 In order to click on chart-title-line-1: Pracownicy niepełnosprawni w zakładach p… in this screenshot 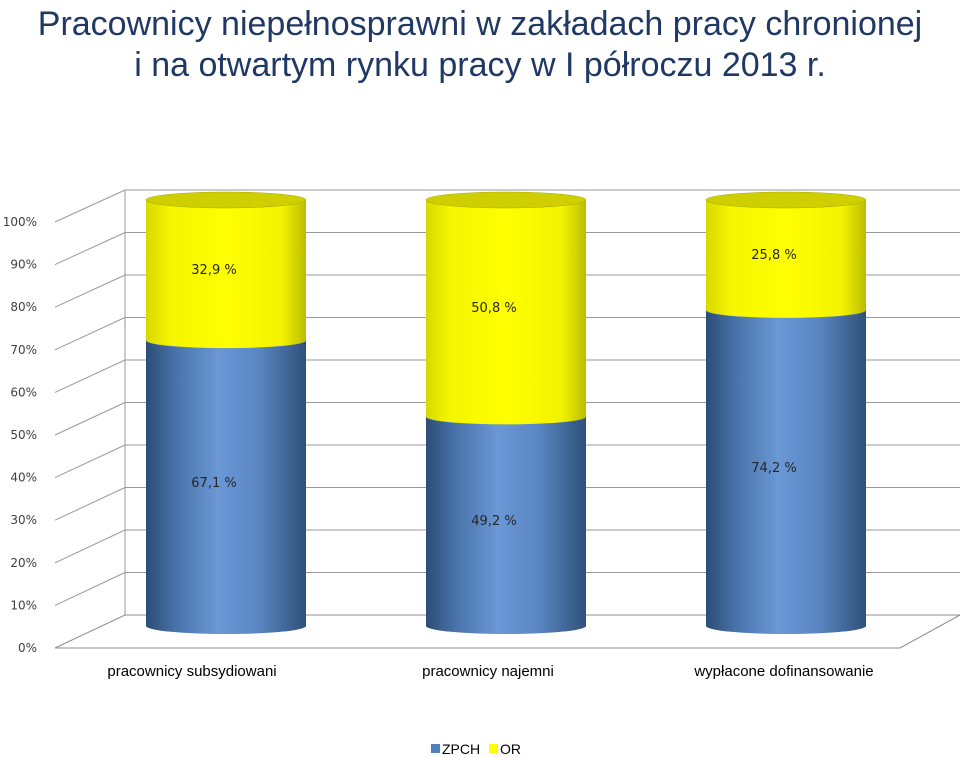, I will do `click(480, 24)`.